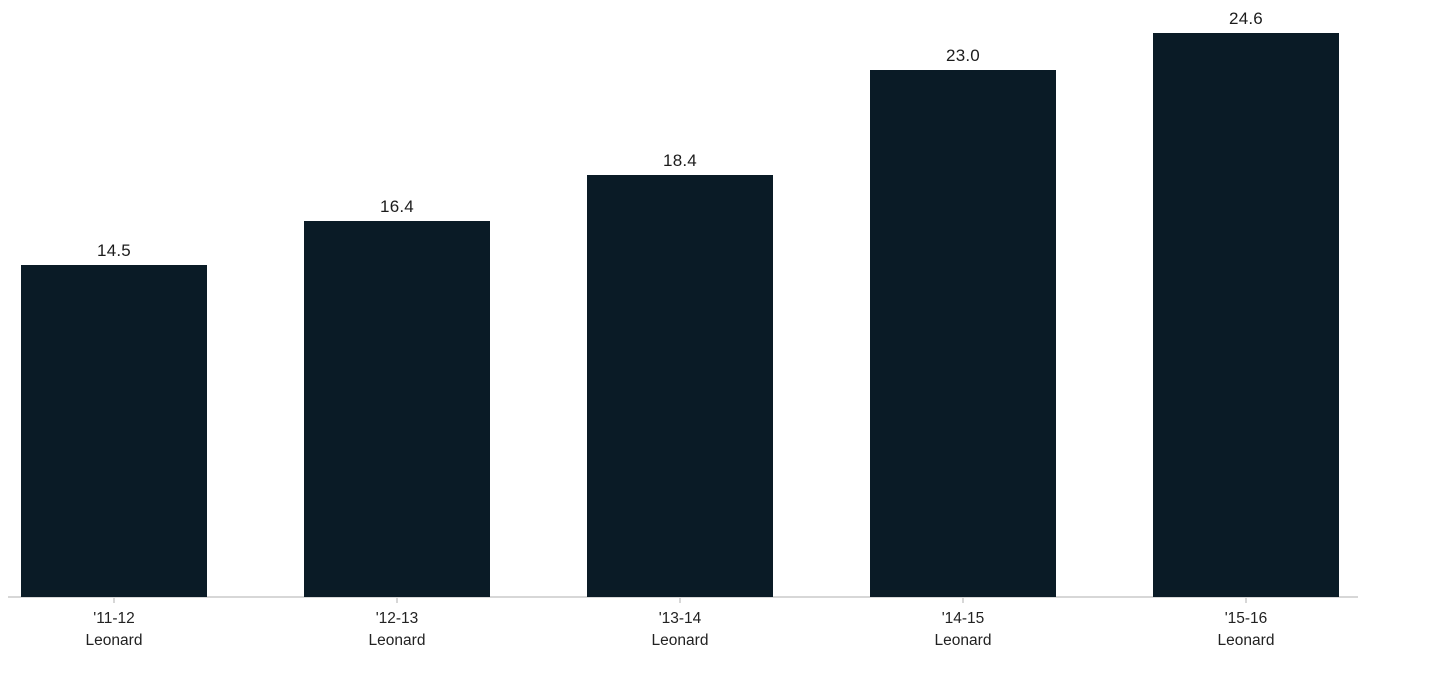 The image size is (1440, 685). What do you see at coordinates (963, 55) in the screenshot?
I see `bar-value-label: 23.0` at bounding box center [963, 55].